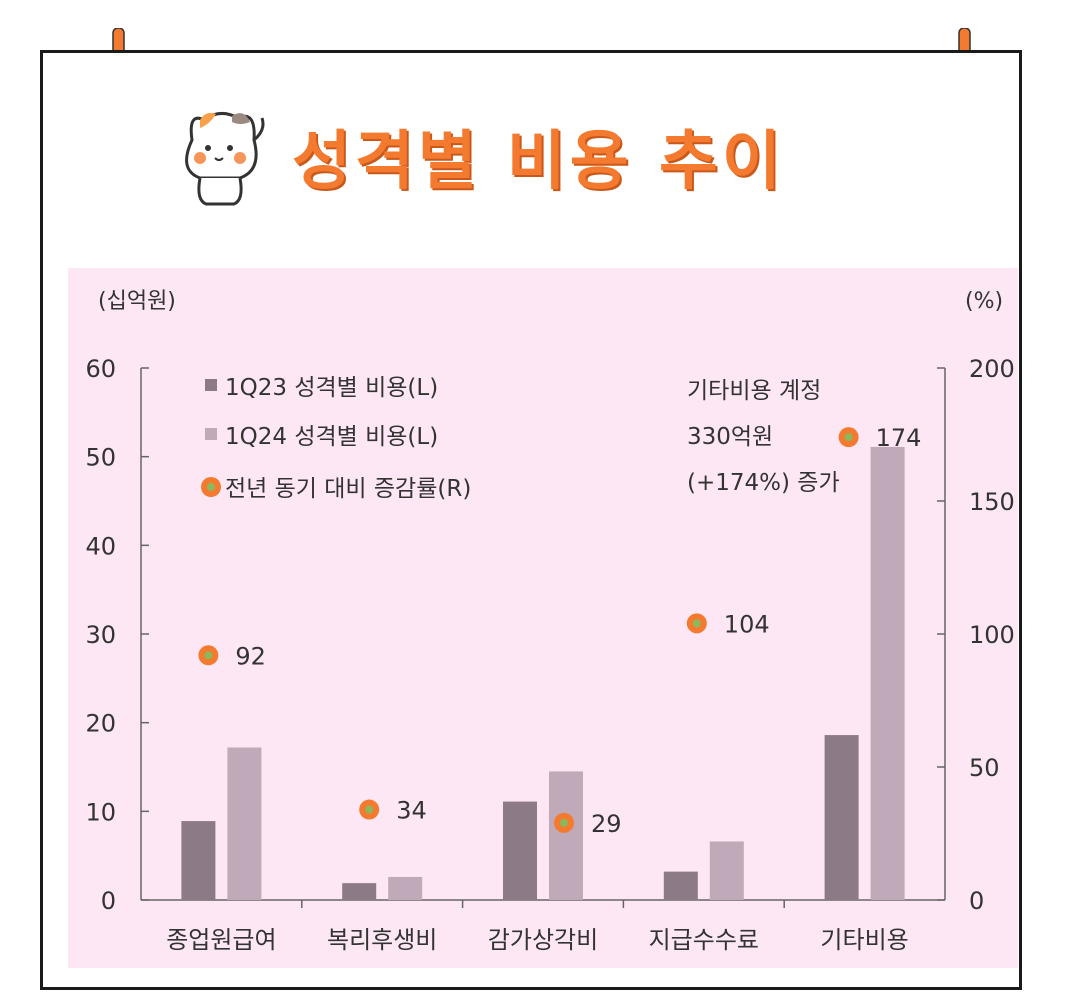 The width and height of the screenshot is (1080, 1004). Describe the element at coordinates (211, 434) in the screenshot. I see `legend-swatch-1q24` at that location.